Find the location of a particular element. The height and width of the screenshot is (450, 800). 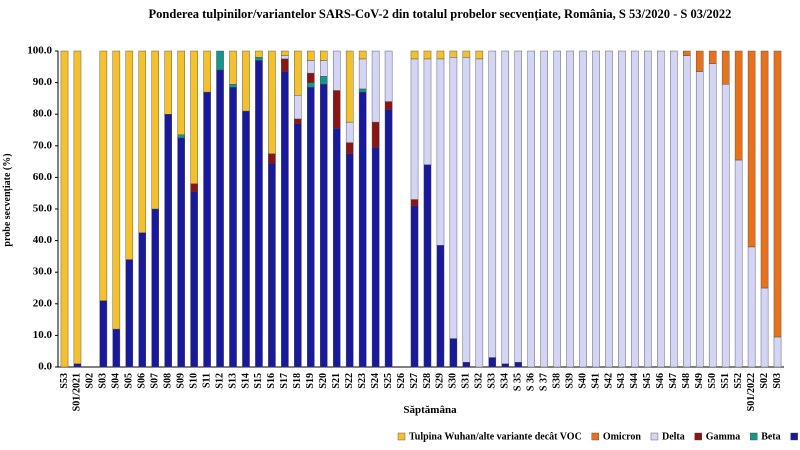

x-tick-label: S10 is located at coordinates (193, 381).